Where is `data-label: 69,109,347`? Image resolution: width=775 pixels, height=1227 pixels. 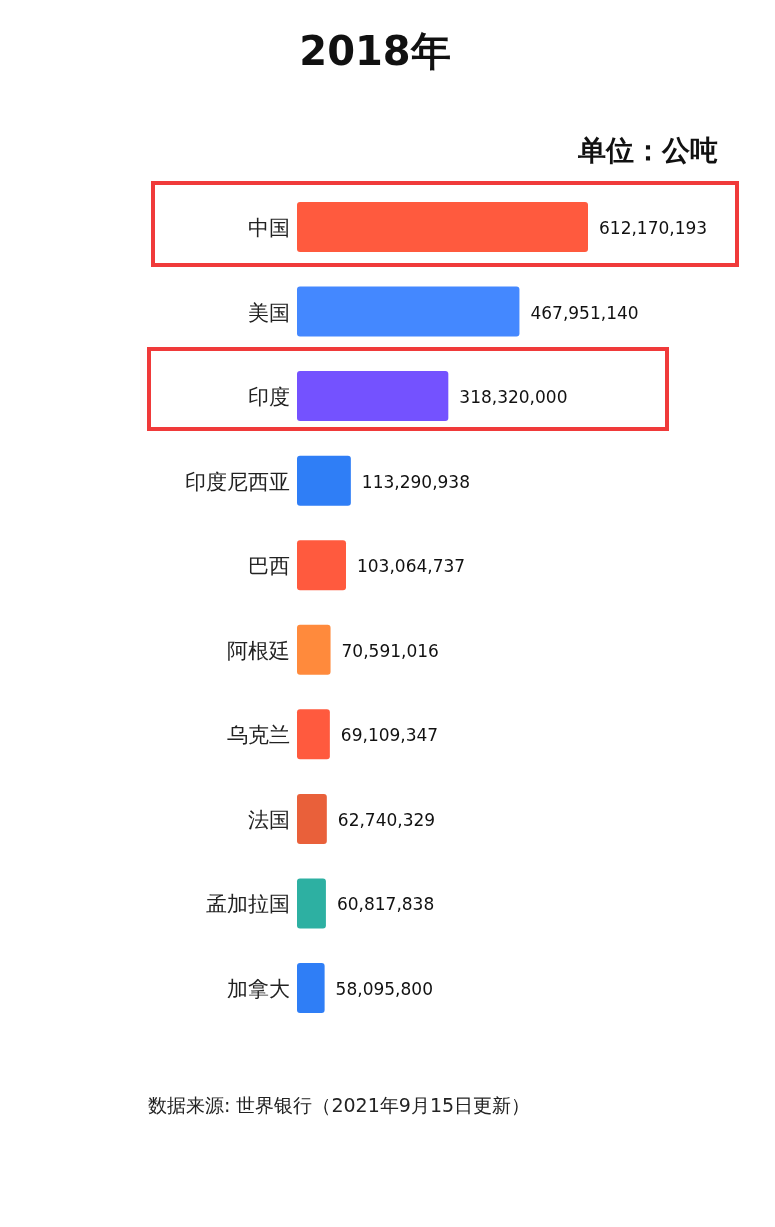
data-label: 69,109,347 is located at coordinates (389, 735).